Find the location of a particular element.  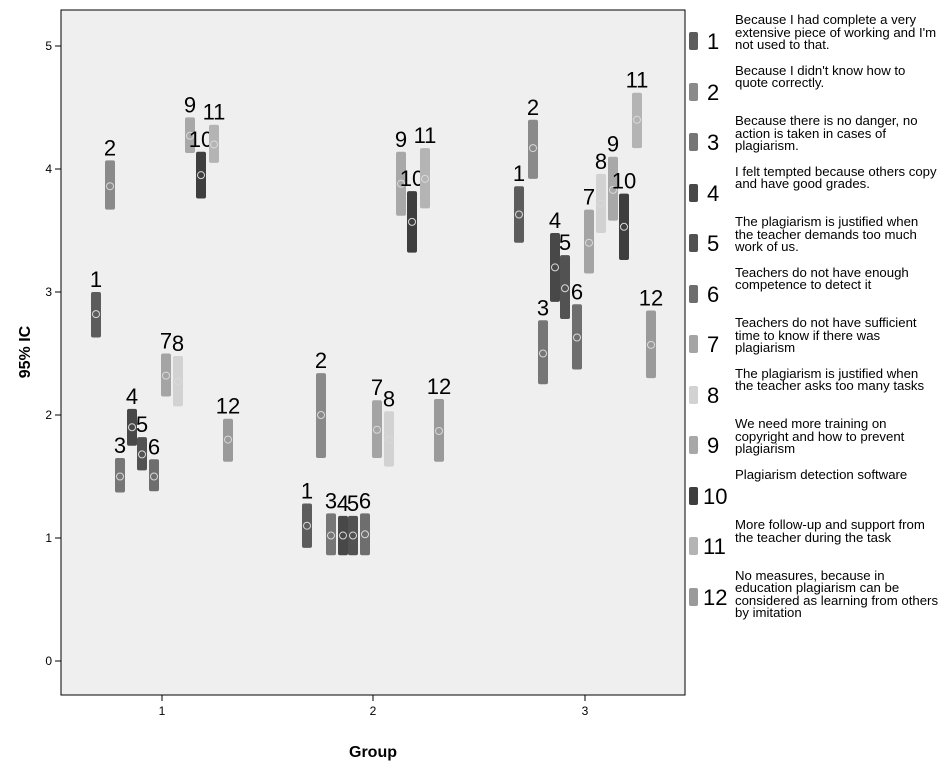

legend-number: 7 is located at coordinates (713, 344).